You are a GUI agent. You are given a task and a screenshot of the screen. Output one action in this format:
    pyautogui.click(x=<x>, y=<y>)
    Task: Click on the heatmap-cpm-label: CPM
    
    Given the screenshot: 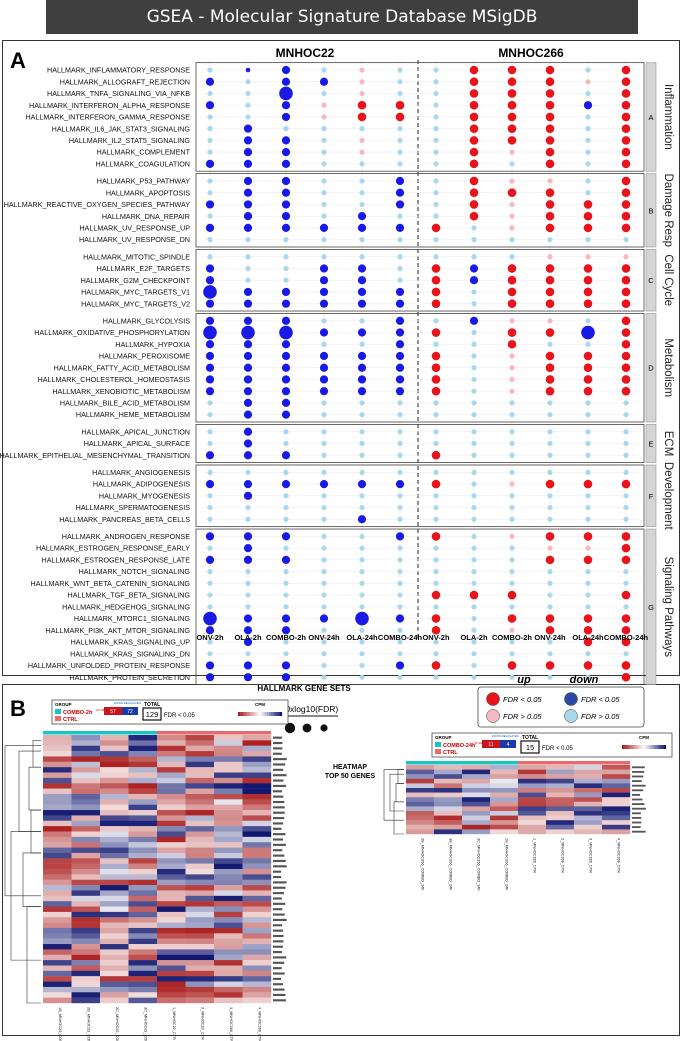 What is the action you would take?
    pyautogui.click(x=644, y=737)
    